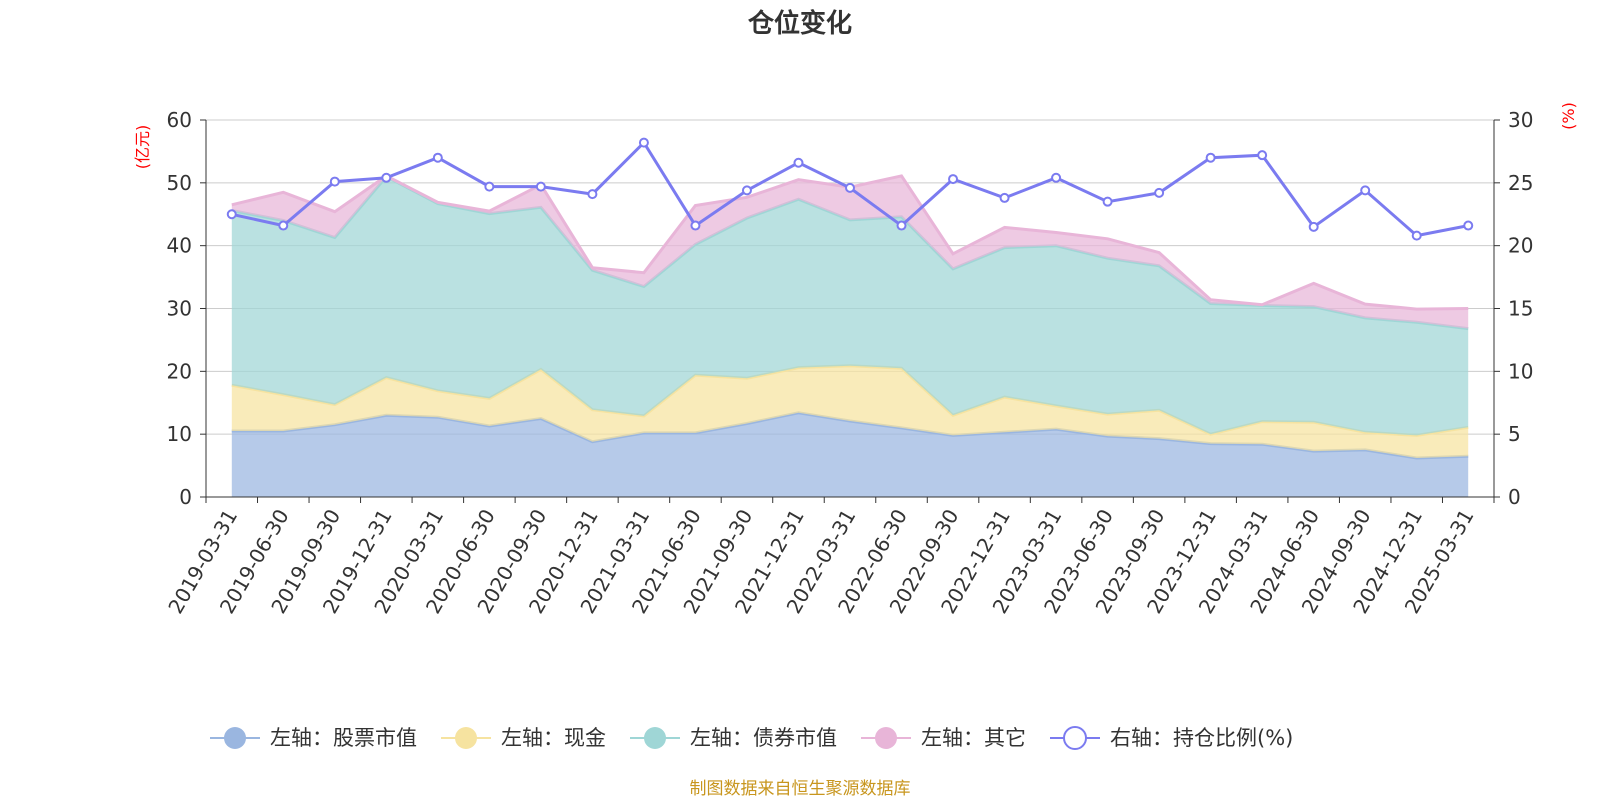  Describe the element at coordinates (1514, 497) in the screenshot. I see `right-tick-label: 0` at that location.